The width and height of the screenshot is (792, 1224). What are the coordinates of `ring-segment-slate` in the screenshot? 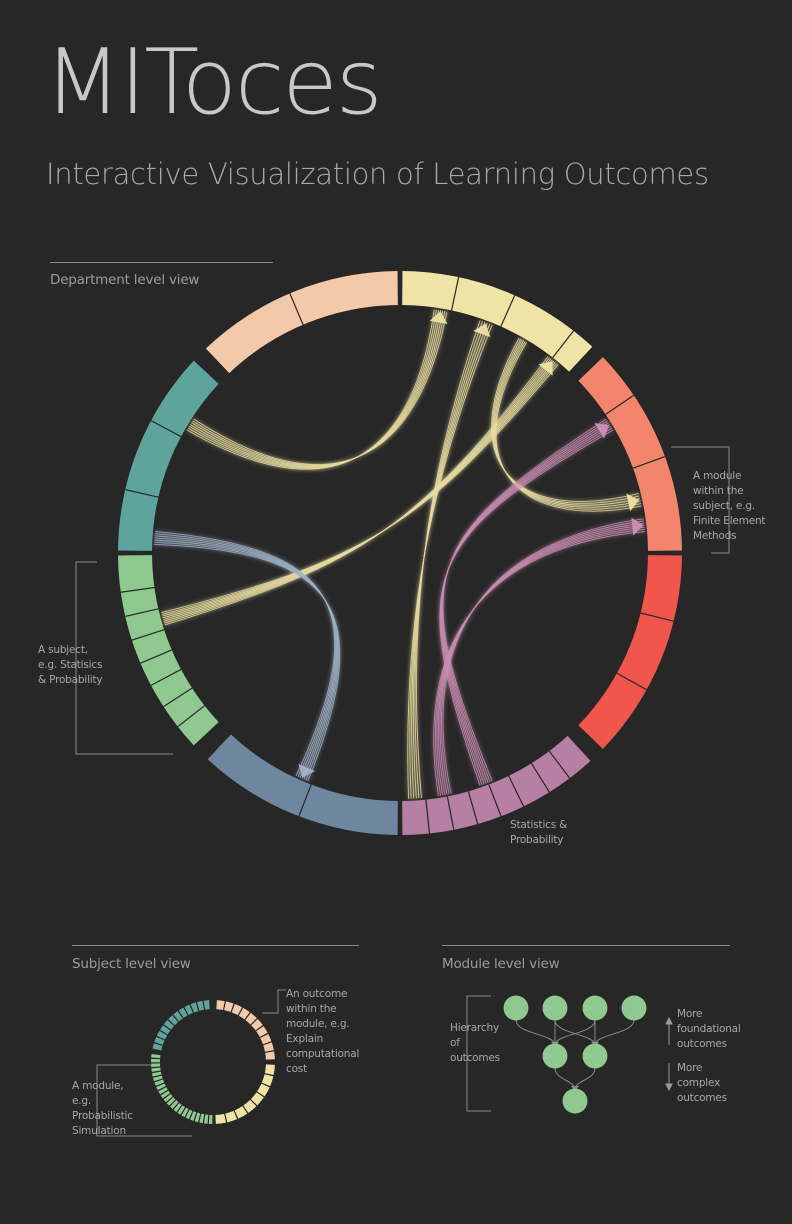 It's located at (302, 784).